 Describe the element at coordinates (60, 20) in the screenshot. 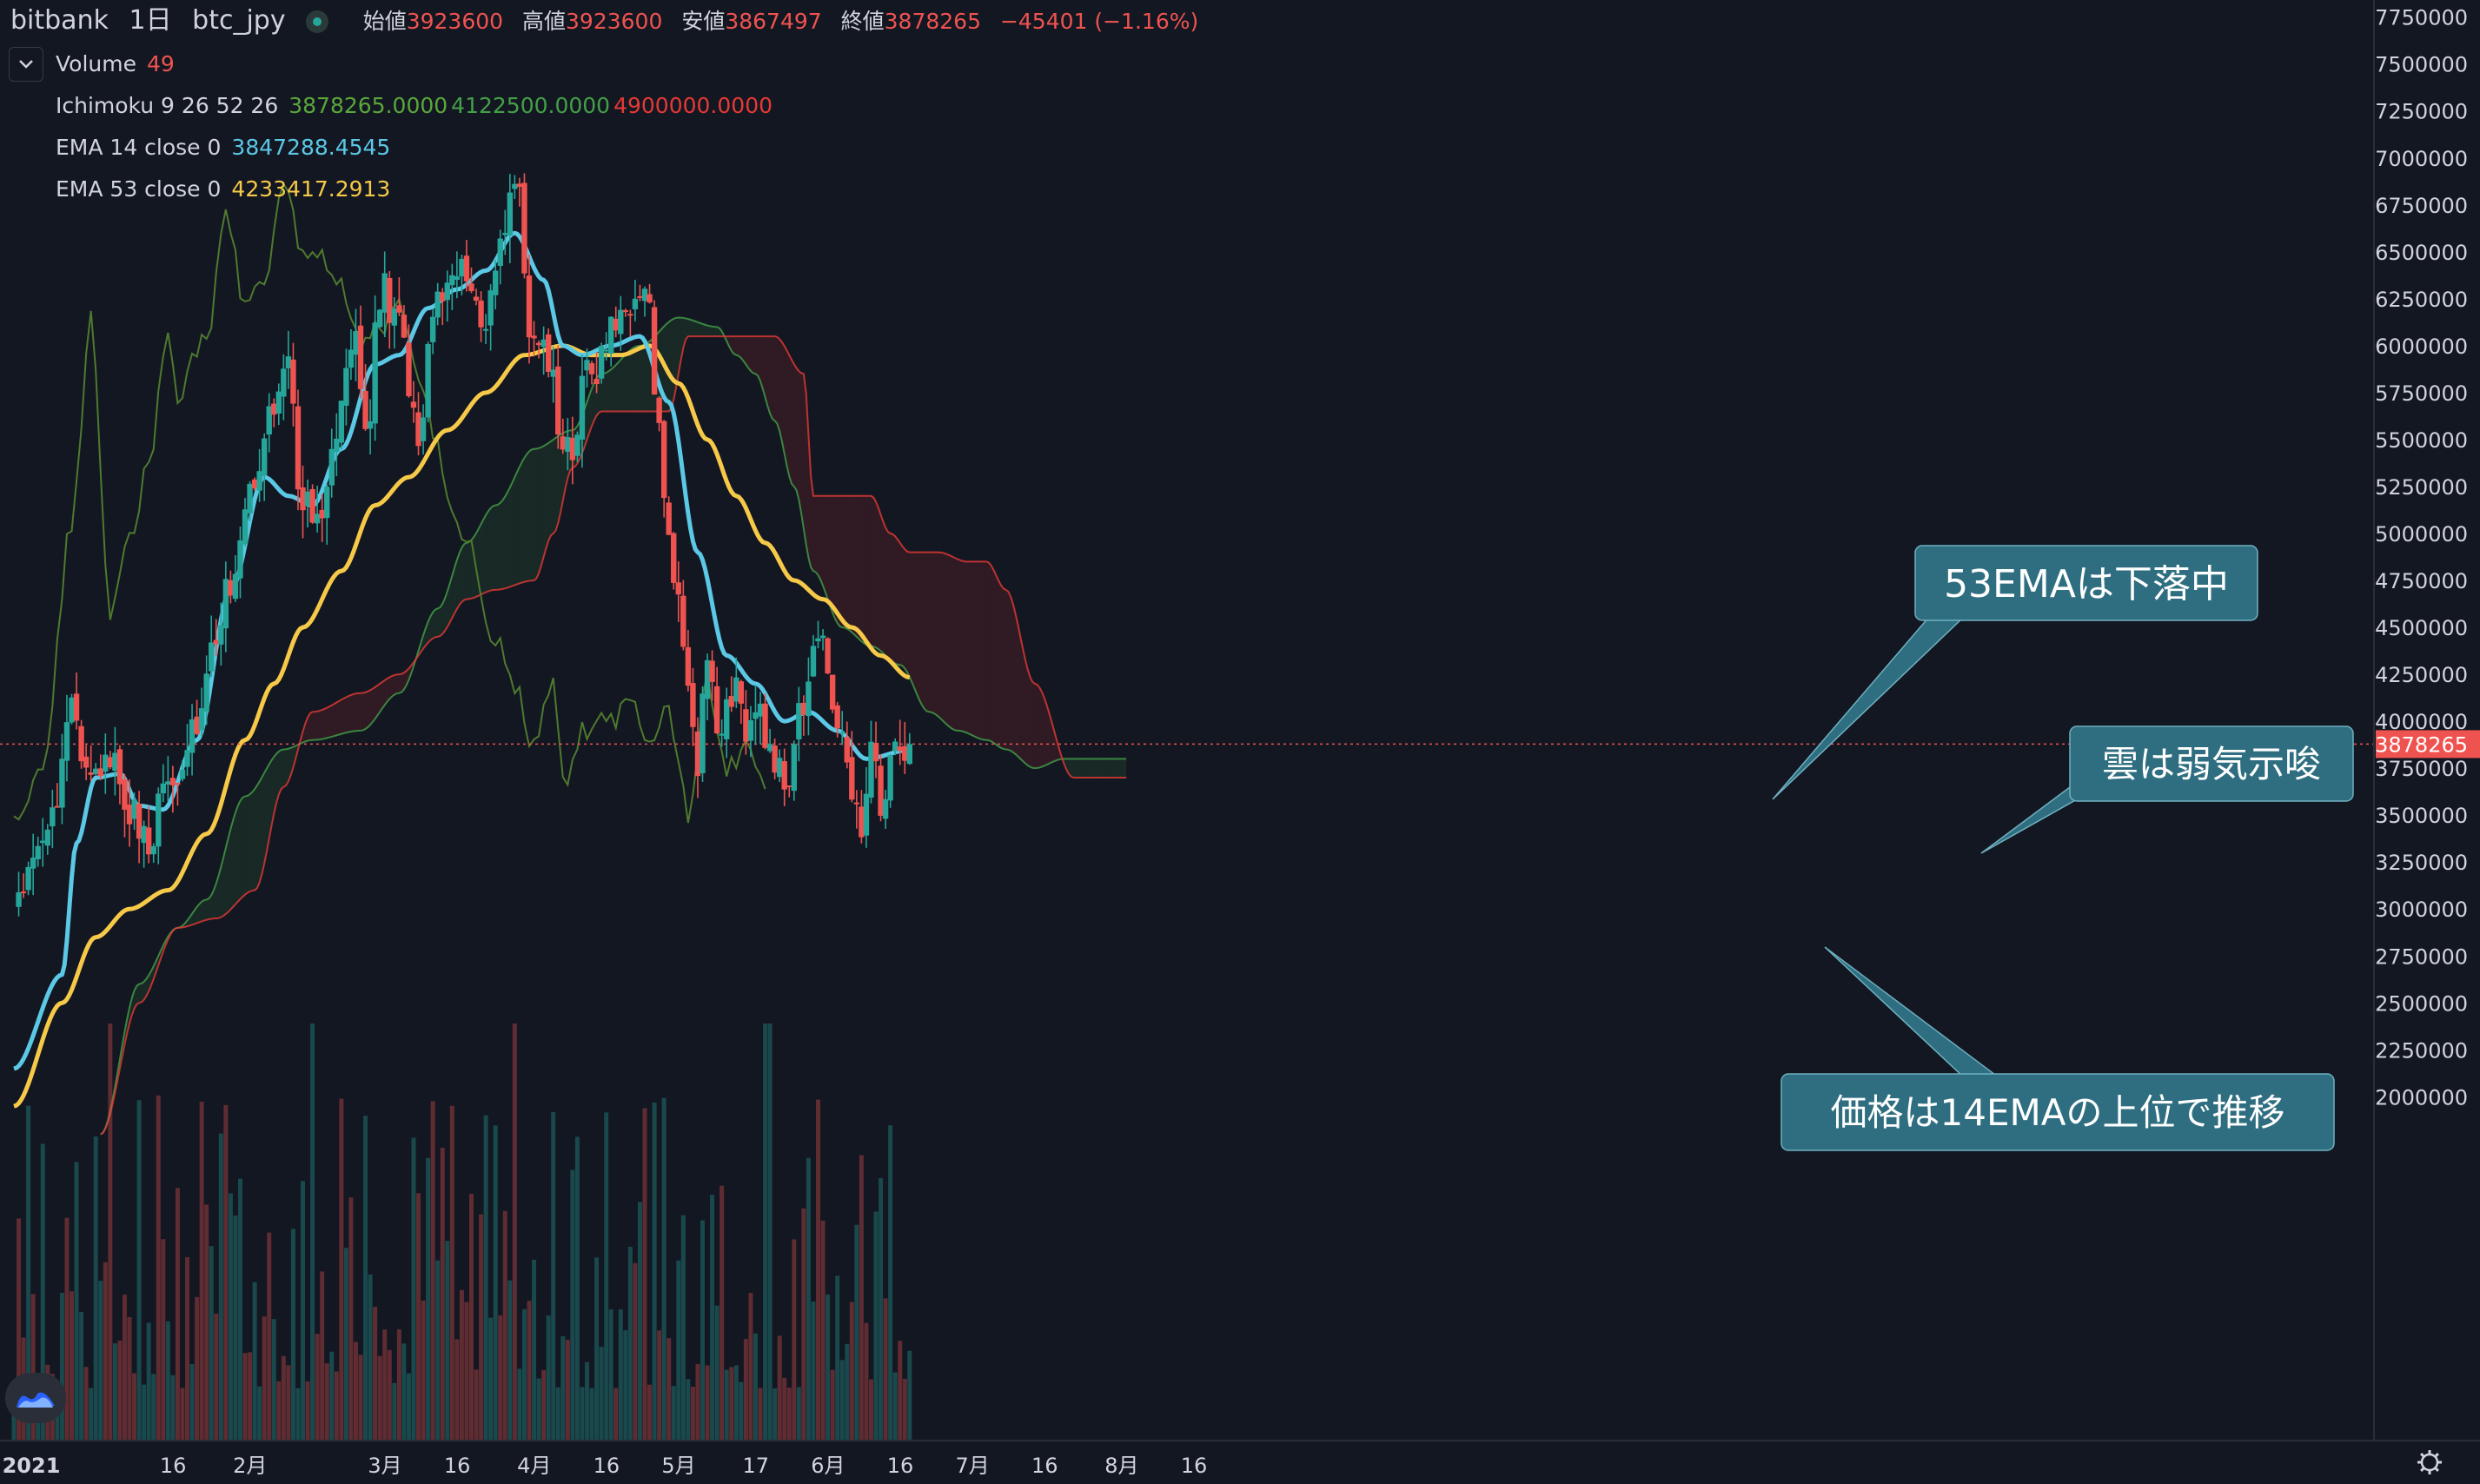

I see `exchange-name: bitbank` at that location.